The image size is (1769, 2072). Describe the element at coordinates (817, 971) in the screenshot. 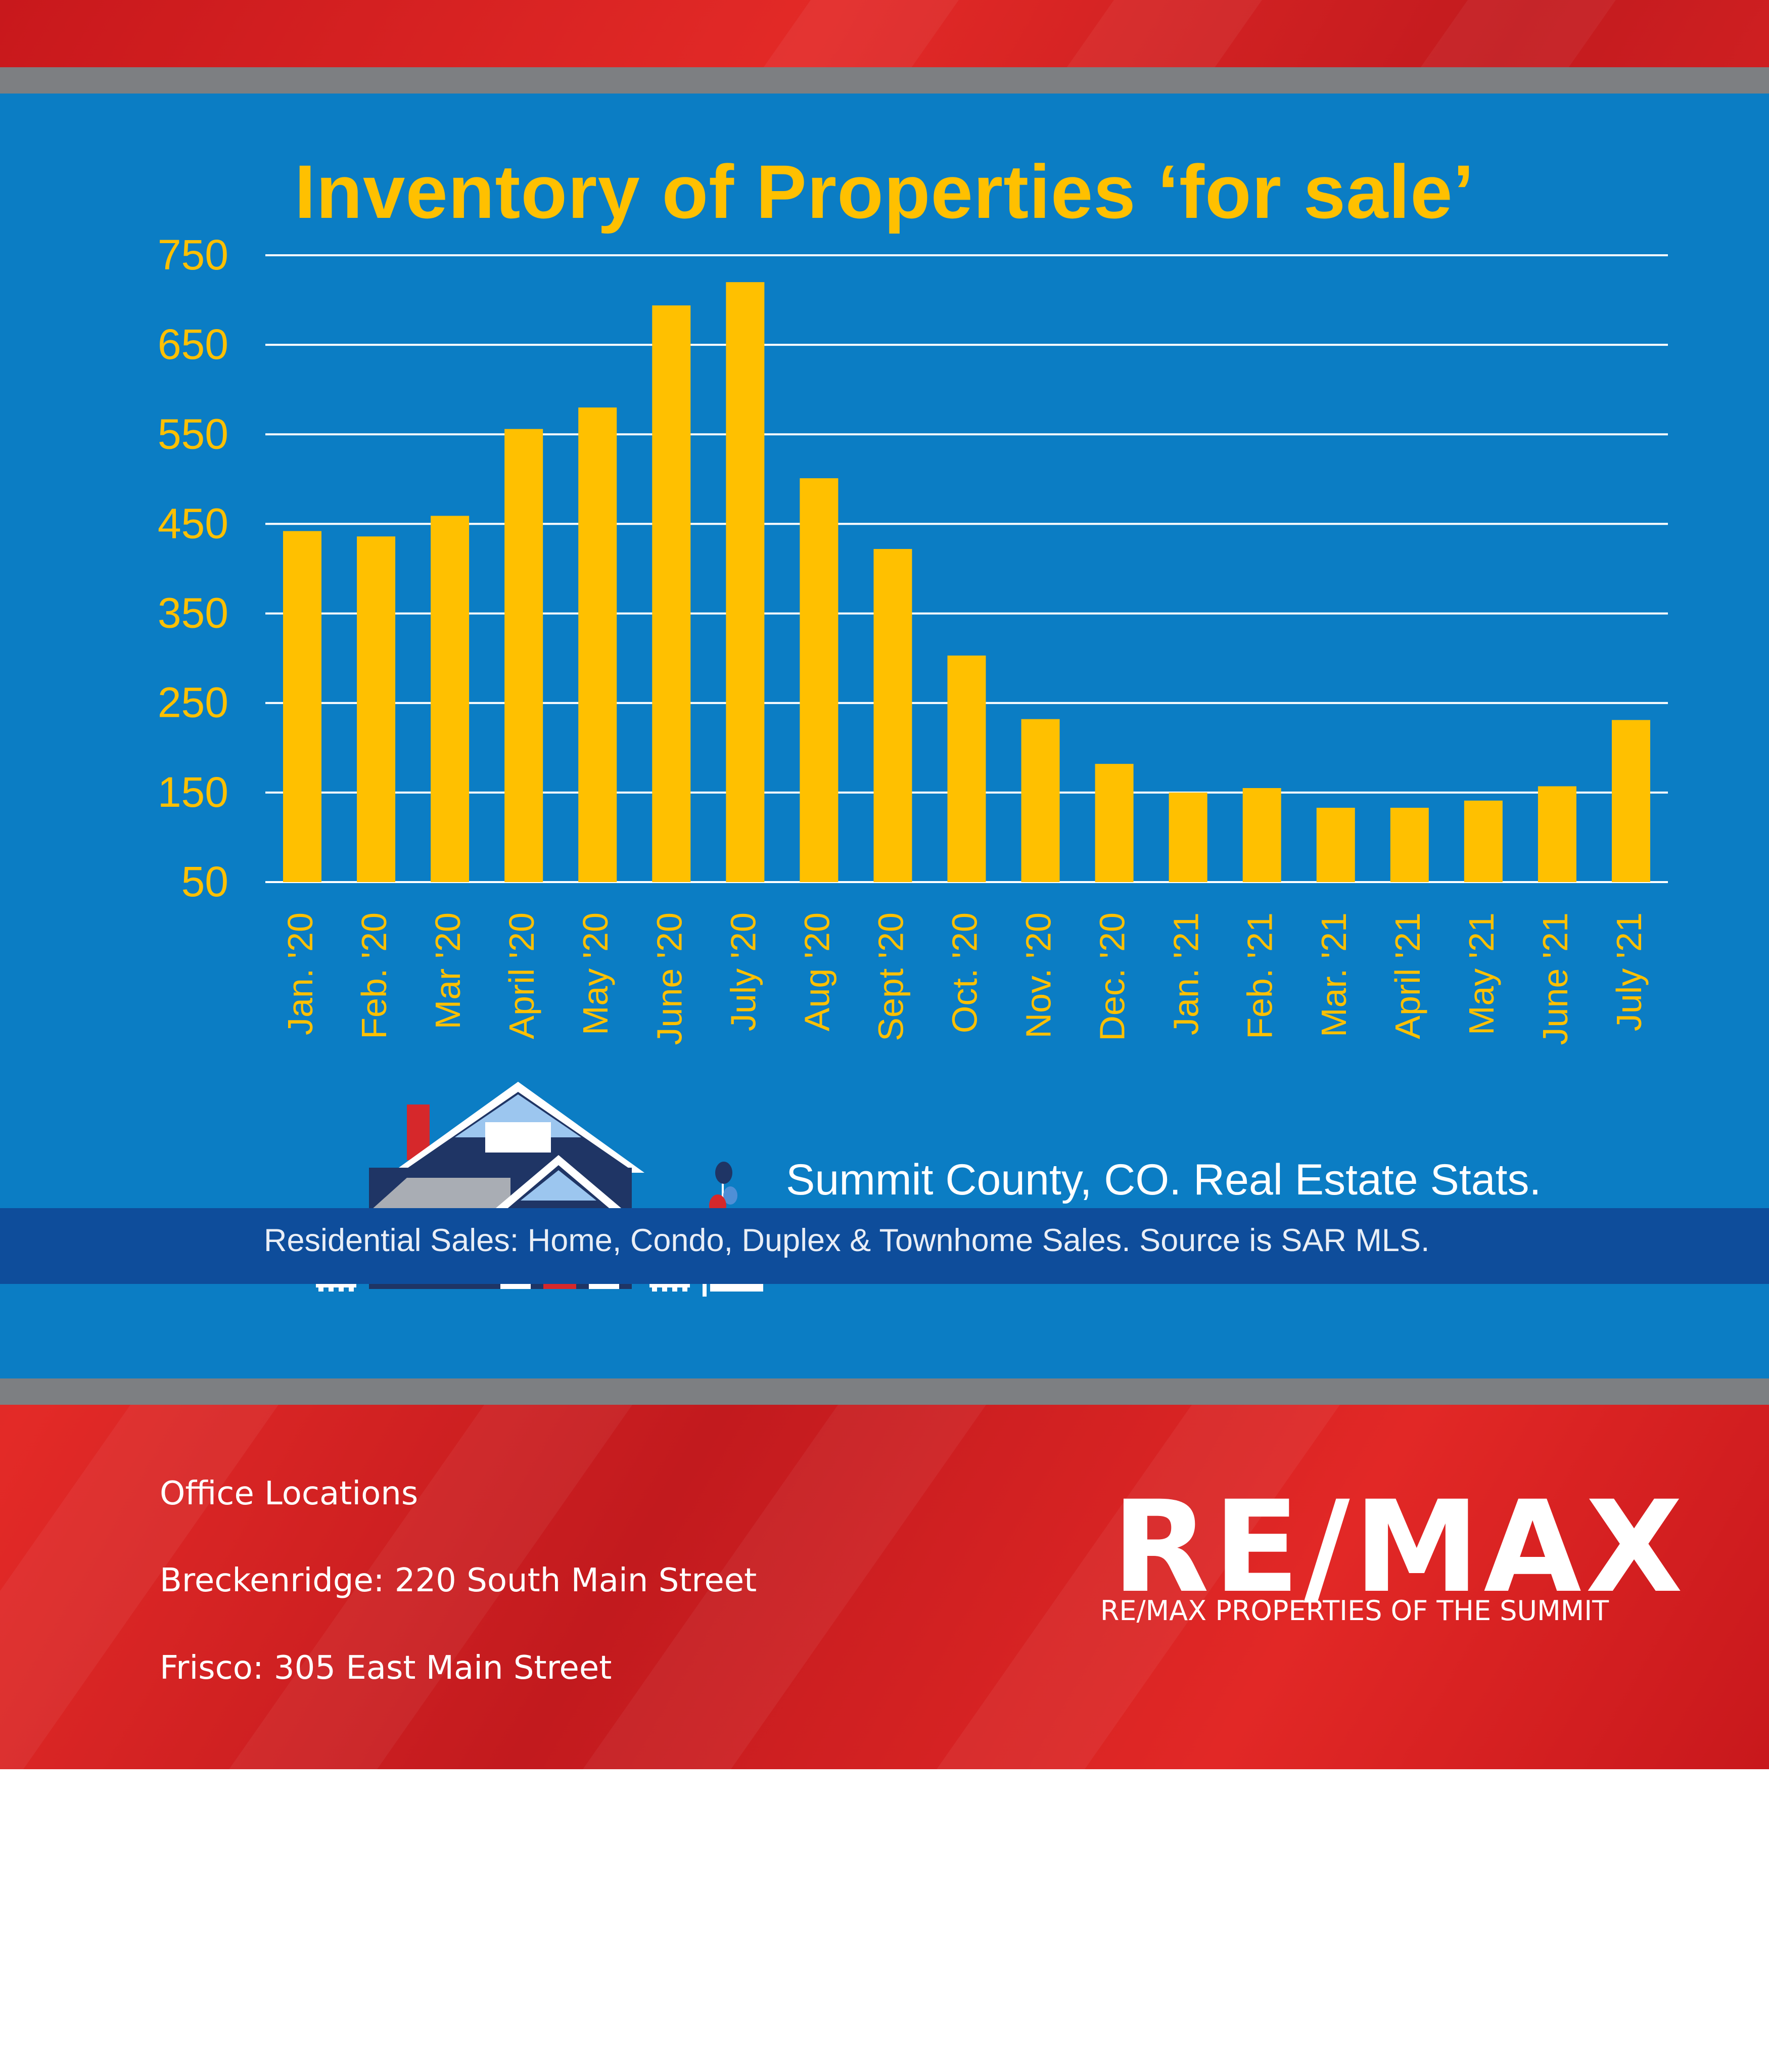

I see `x-tick-label: Aug '20` at that location.